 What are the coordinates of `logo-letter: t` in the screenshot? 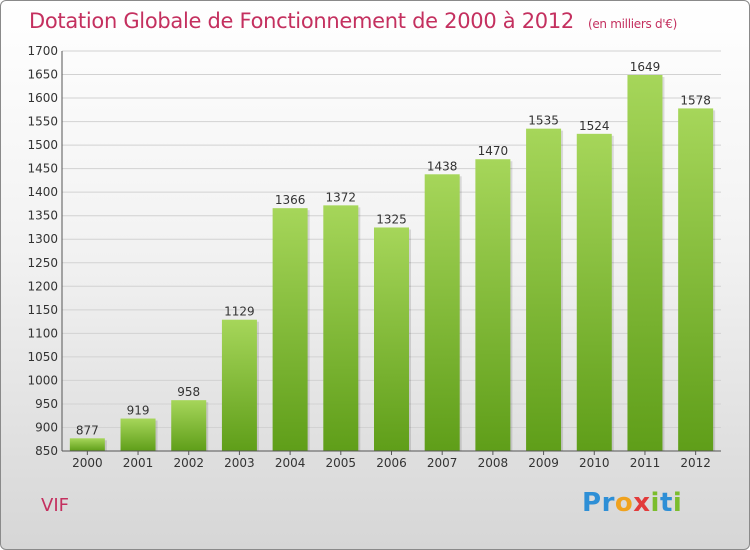 It's located at (666, 503).